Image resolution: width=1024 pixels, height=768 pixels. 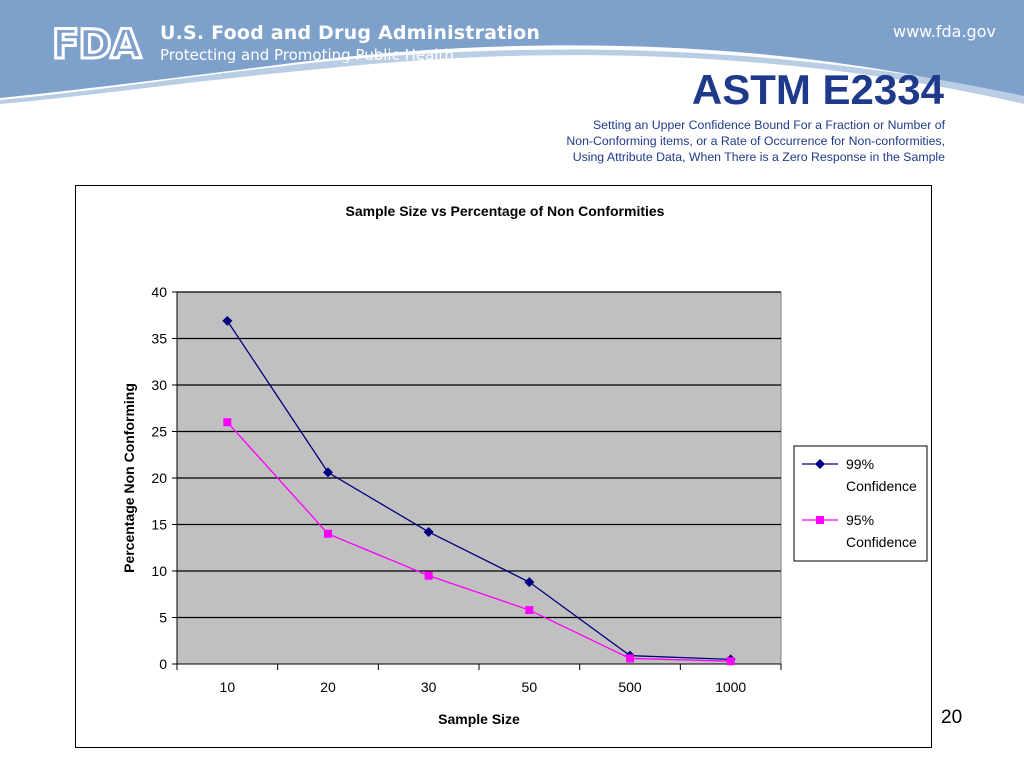 What do you see at coordinates (307, 55) in the screenshot?
I see `org-subtitle: Protecting and Promoting Public Health` at bounding box center [307, 55].